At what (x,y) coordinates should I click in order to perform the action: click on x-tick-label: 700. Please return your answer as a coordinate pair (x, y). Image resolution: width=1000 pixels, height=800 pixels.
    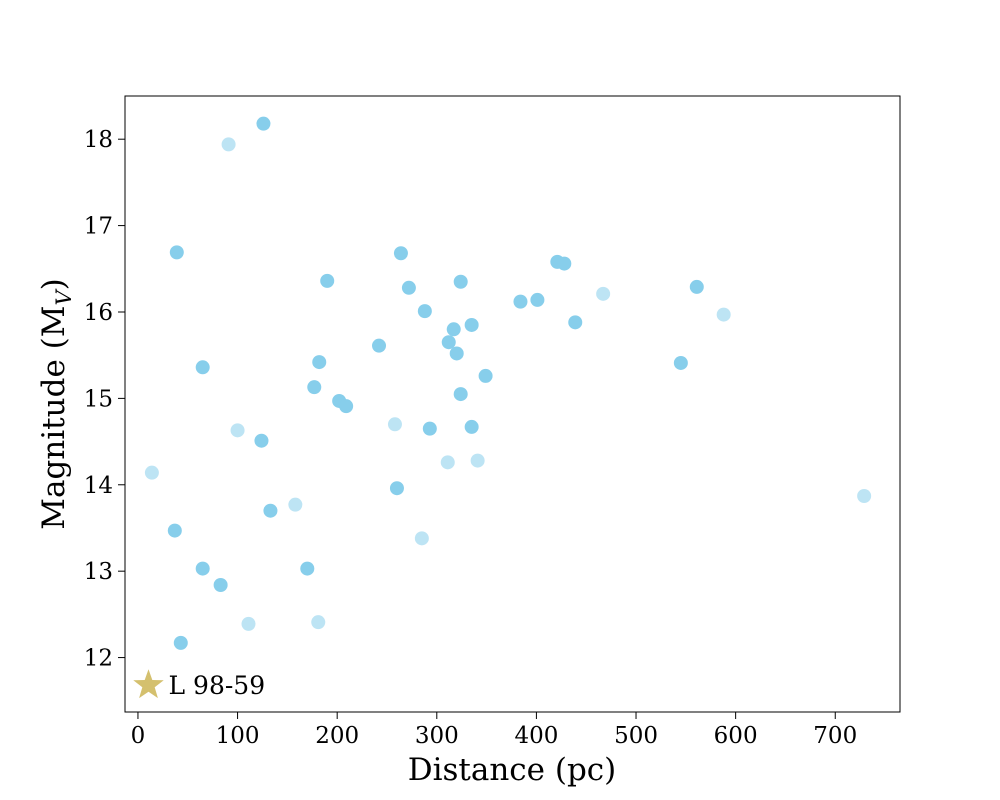
    Looking at the image, I should click on (835, 736).